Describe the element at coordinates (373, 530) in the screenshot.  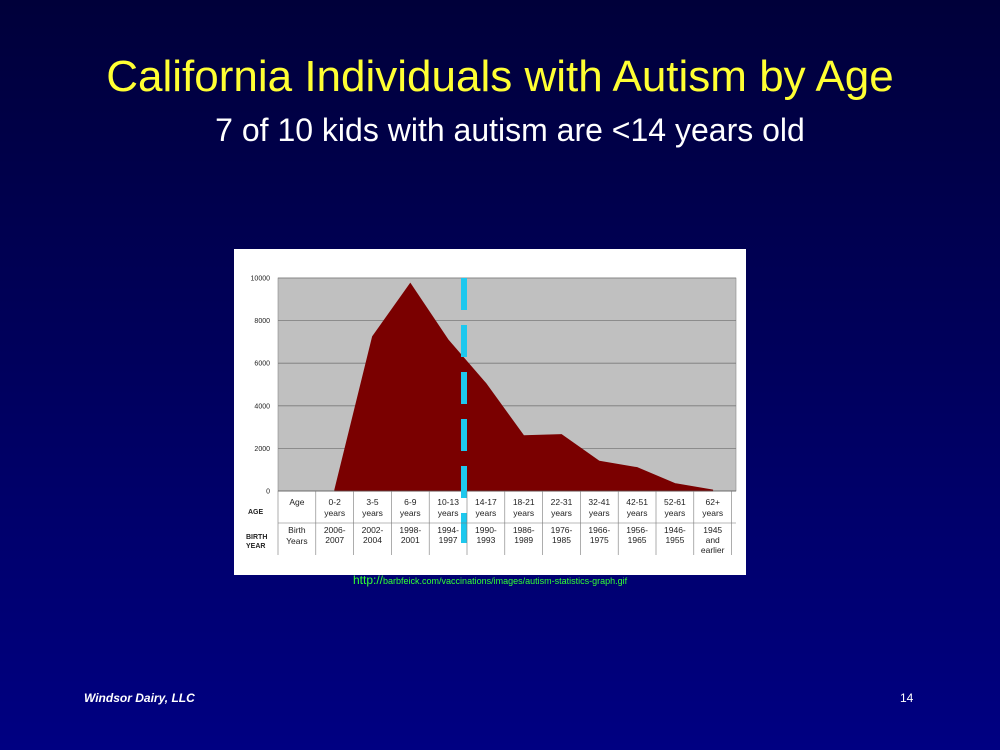
I see `birth-year-label: 2002-` at that location.